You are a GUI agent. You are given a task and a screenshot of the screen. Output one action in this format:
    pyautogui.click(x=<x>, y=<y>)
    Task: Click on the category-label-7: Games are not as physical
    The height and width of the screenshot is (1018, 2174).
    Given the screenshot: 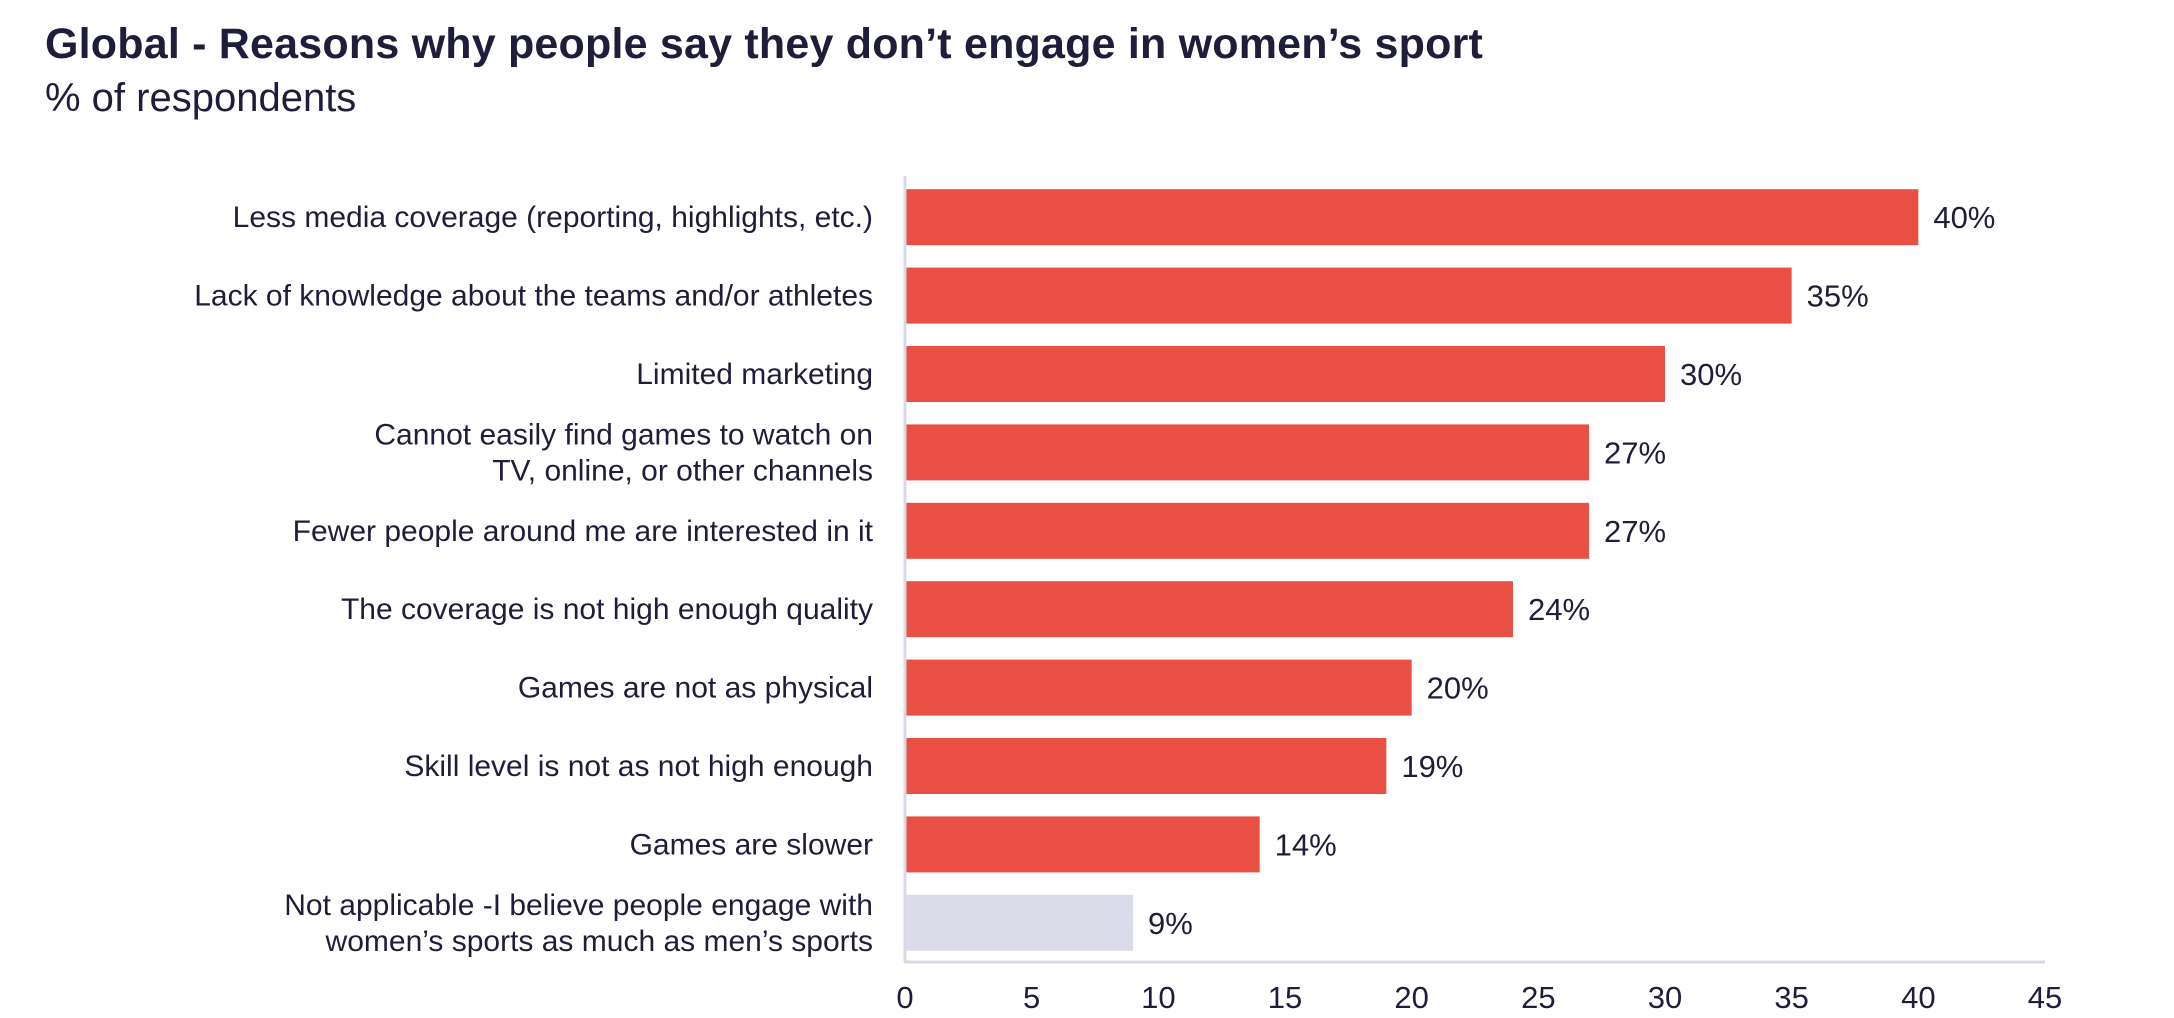 What is the action you would take?
    pyautogui.click(x=695, y=688)
    